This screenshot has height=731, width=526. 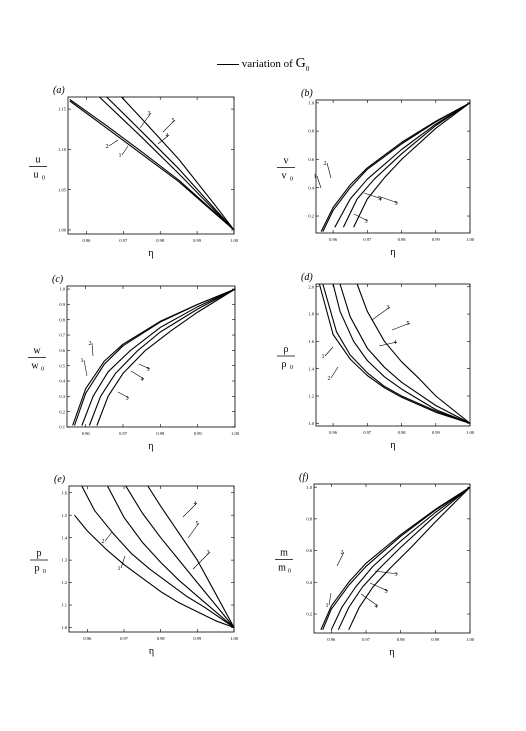 What do you see at coordinates (227, 64) in the screenshot?
I see `legend-line-sample` at bounding box center [227, 64].